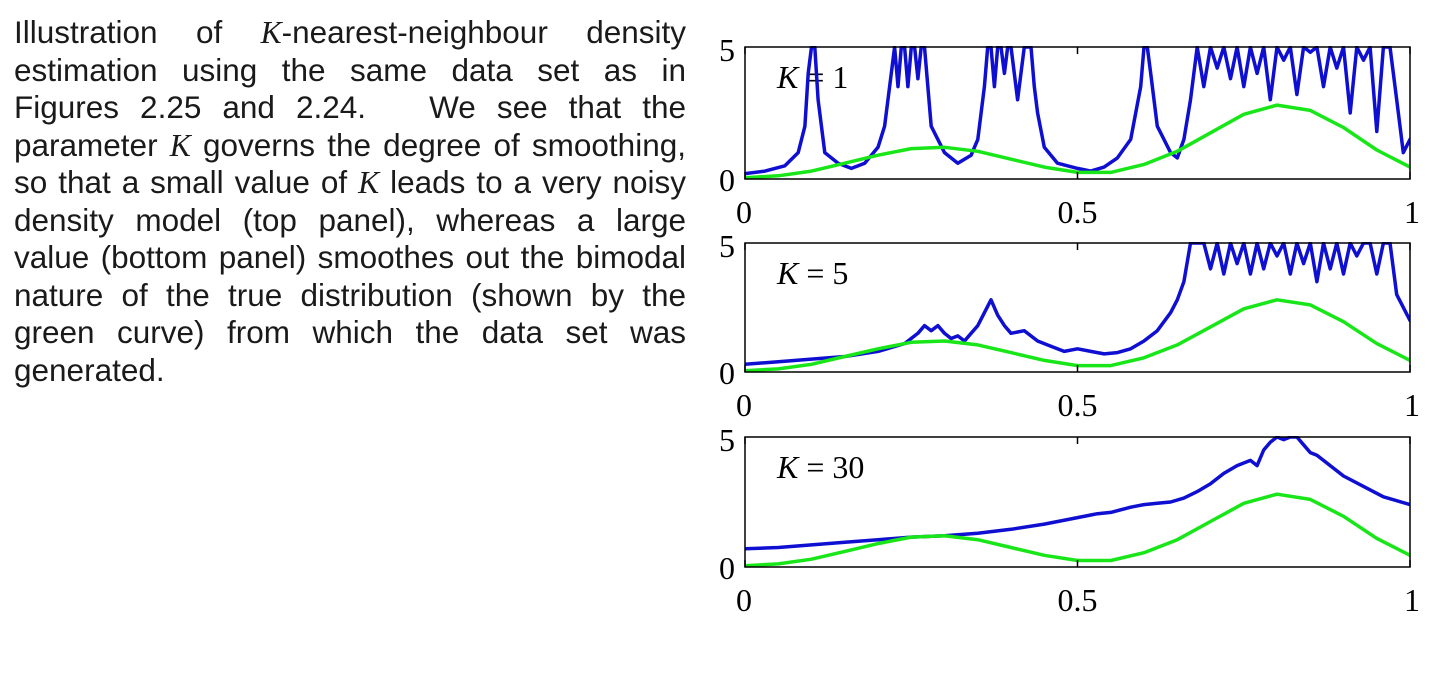  I want to click on panel-1: K = 1 0 0.5 1 0 5, so click(1069, 131).